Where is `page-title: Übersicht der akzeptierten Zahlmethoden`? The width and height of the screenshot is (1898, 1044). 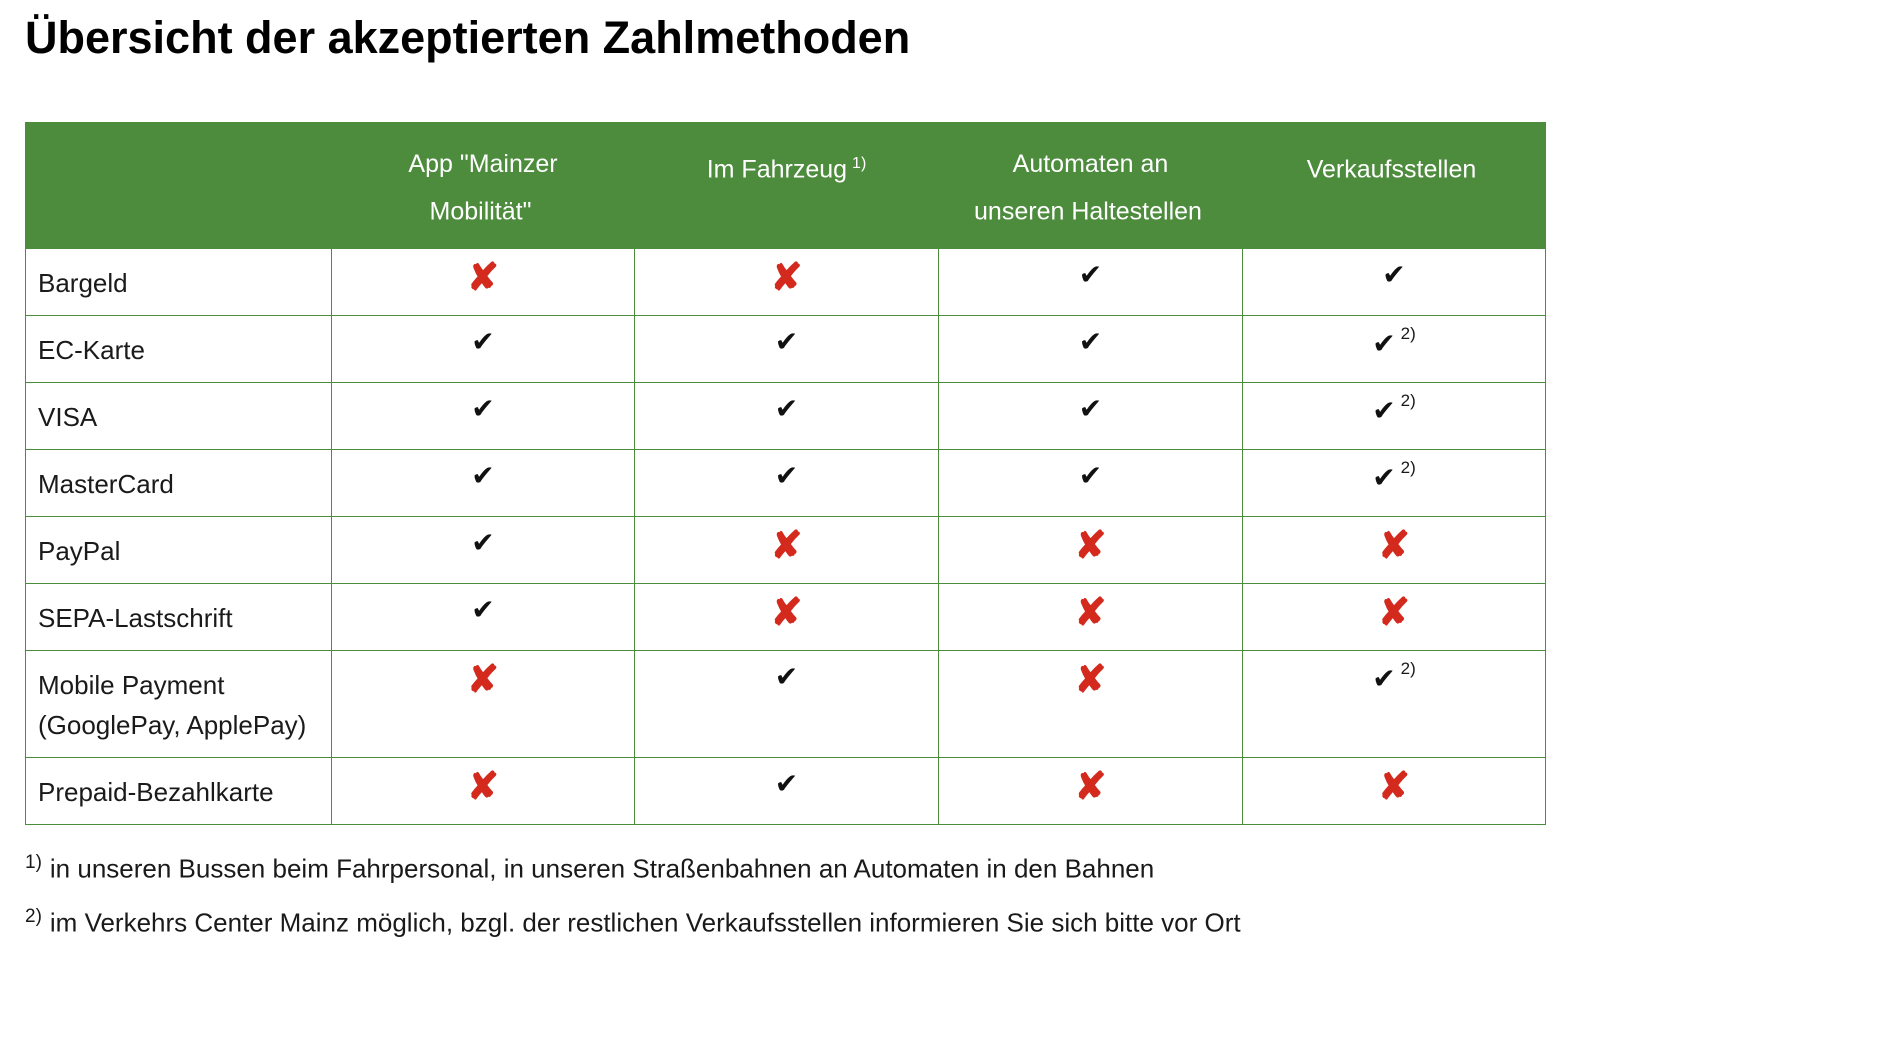 page-title: Übersicht der akzeptierten Zahlmethoden is located at coordinates (468, 37).